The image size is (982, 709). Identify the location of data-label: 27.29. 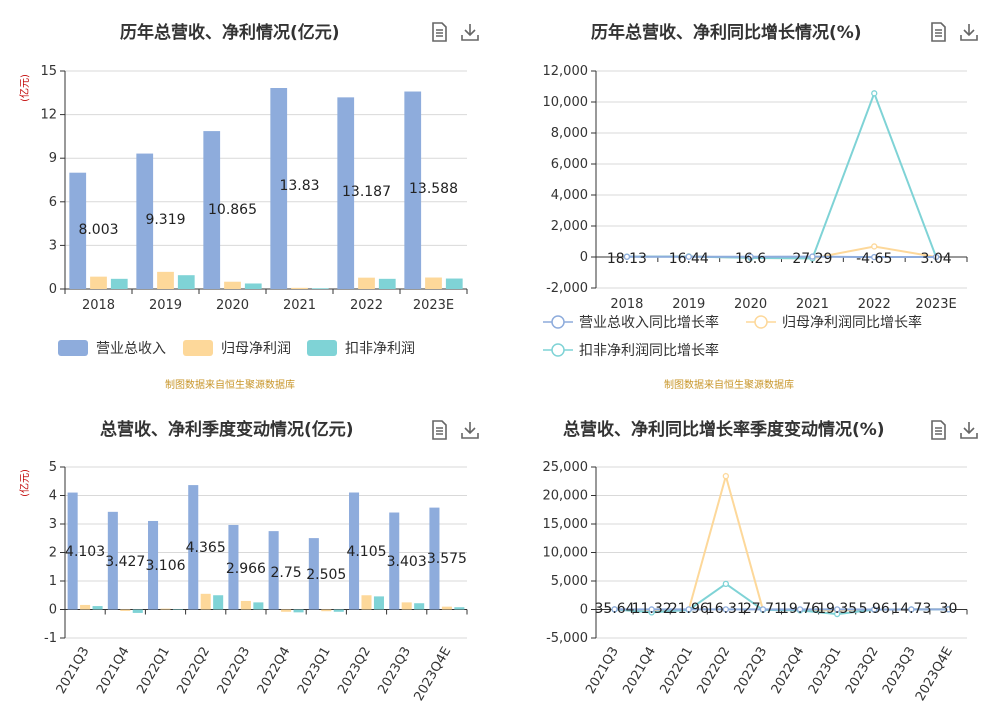
(812, 259).